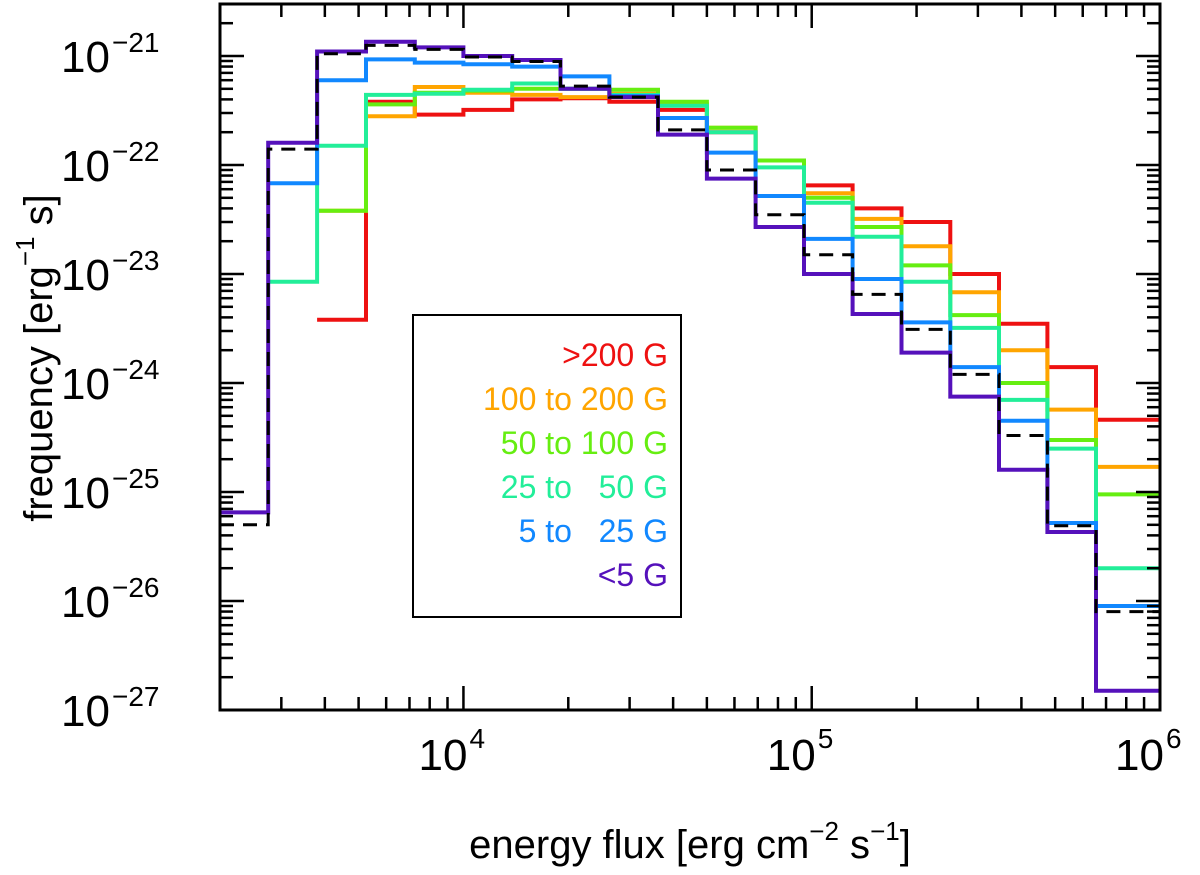 The height and width of the screenshot is (875, 1200). What do you see at coordinates (854, 845) in the screenshot?
I see `x-axis-label-mid: s` at bounding box center [854, 845].